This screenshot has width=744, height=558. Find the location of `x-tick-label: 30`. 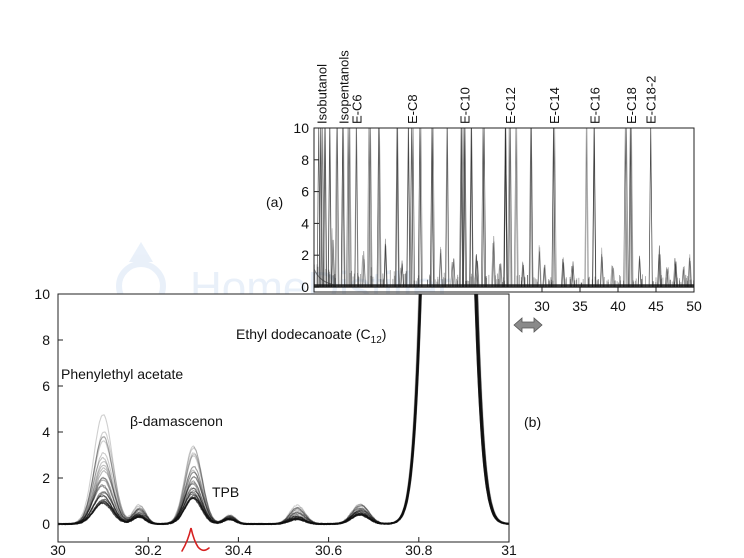

x-tick-label: 30 is located at coordinates (542, 306).